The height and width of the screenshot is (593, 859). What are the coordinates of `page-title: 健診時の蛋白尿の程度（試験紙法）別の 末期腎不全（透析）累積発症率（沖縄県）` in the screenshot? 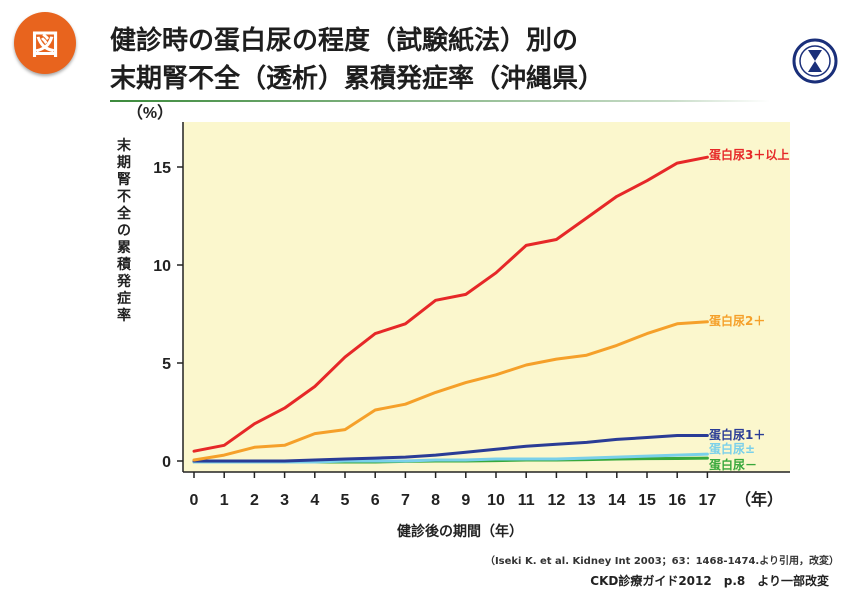 It's located at (357, 60).